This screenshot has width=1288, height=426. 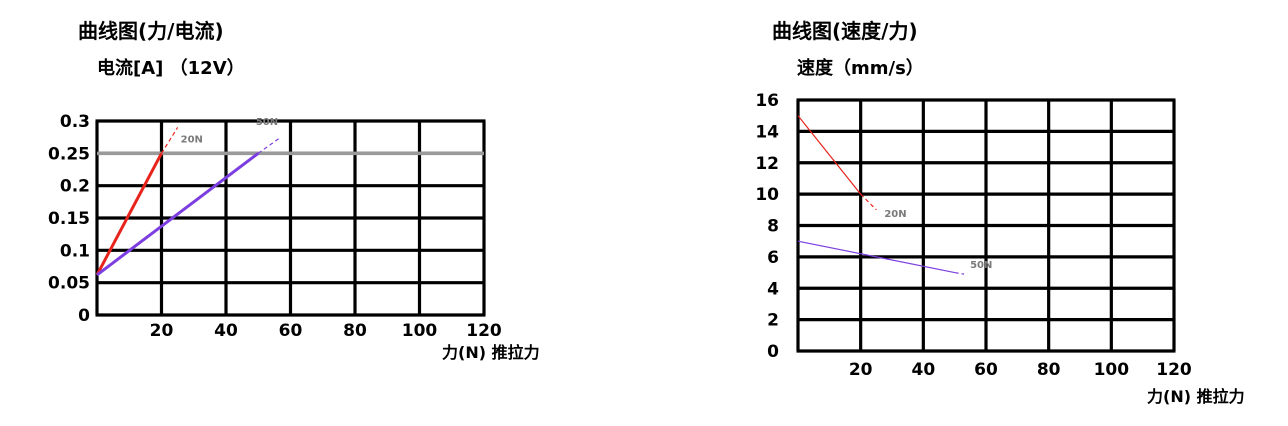 I want to click on y-tick-label: 14, so click(x=767, y=132).